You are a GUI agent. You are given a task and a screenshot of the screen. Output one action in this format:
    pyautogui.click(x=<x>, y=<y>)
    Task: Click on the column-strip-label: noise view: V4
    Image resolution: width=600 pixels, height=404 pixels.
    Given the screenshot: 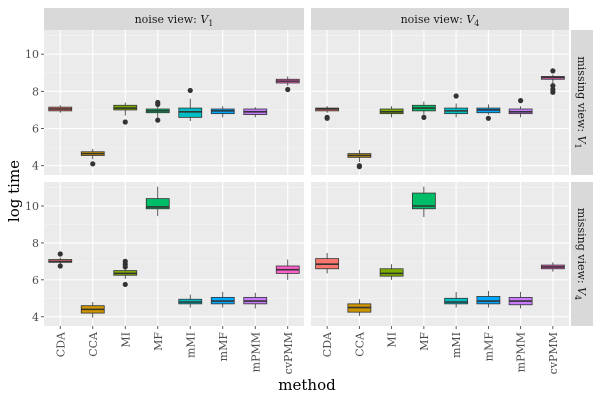 What is the action you would take?
    pyautogui.click(x=440, y=20)
    